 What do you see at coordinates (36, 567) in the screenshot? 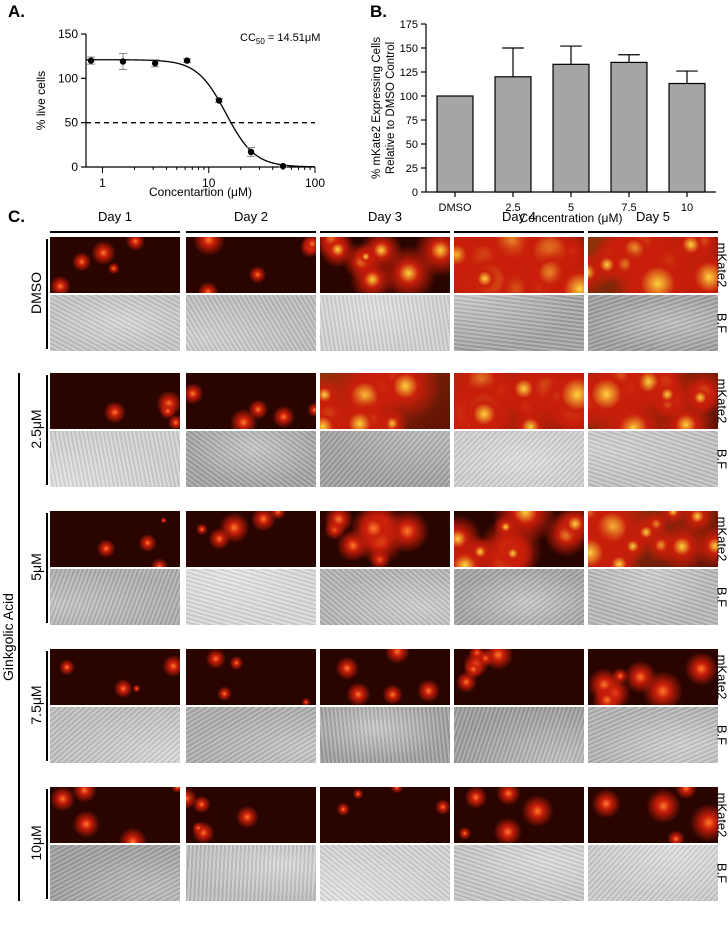
I see `condition-label: 5μM` at bounding box center [36, 567].